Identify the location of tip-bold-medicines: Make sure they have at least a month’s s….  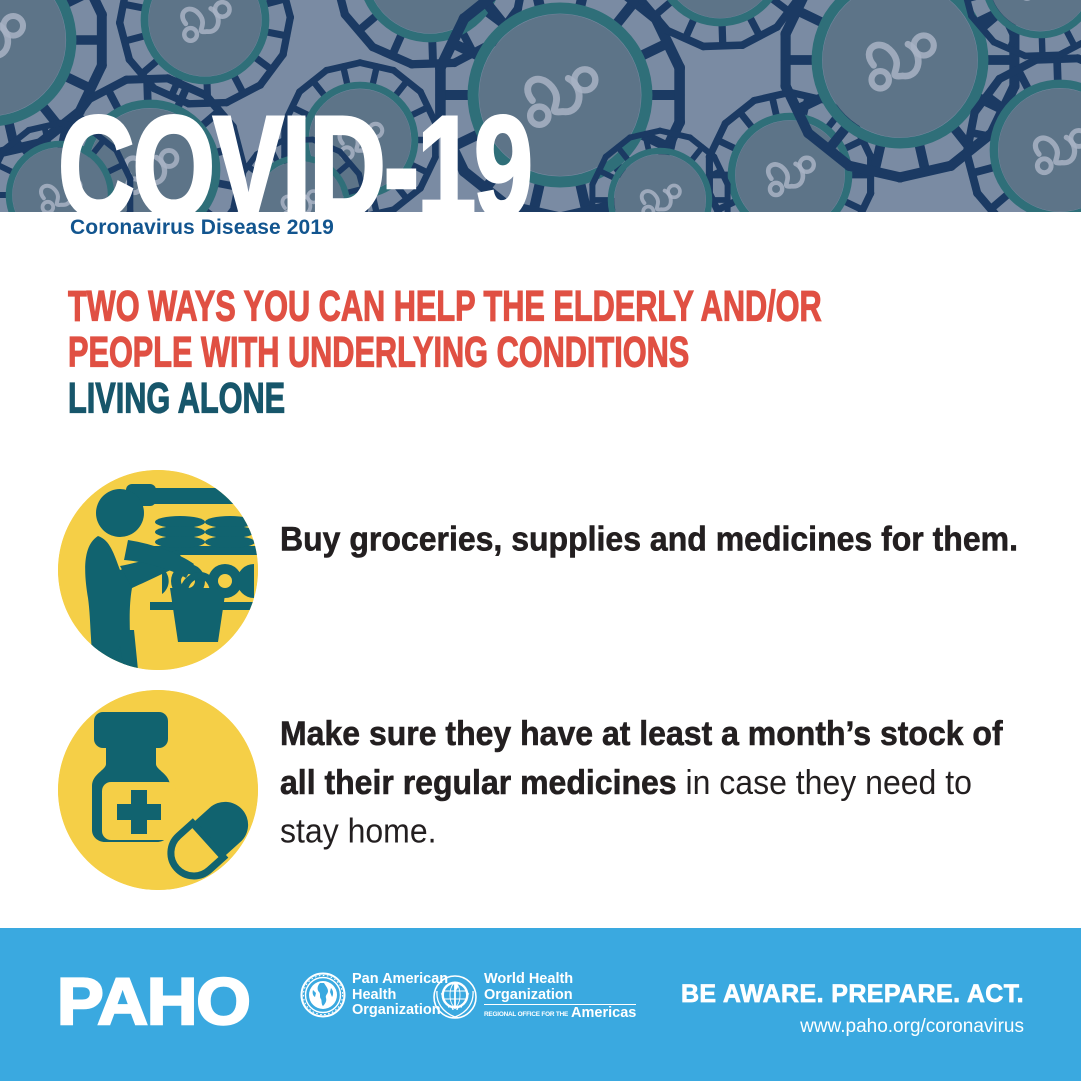
(641, 758).